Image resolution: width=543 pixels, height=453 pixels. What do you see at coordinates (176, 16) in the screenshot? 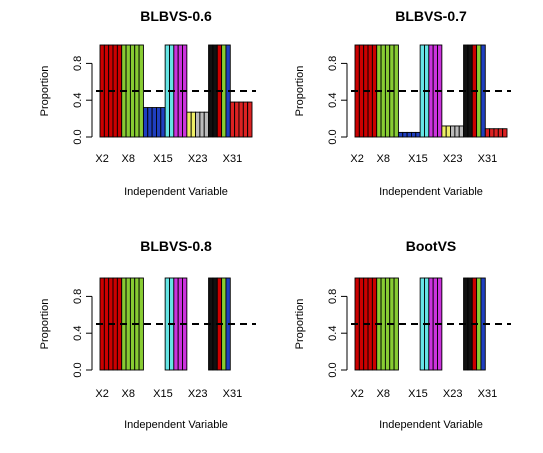
I see `chart-title: BLBVS-0.6` at bounding box center [176, 16].